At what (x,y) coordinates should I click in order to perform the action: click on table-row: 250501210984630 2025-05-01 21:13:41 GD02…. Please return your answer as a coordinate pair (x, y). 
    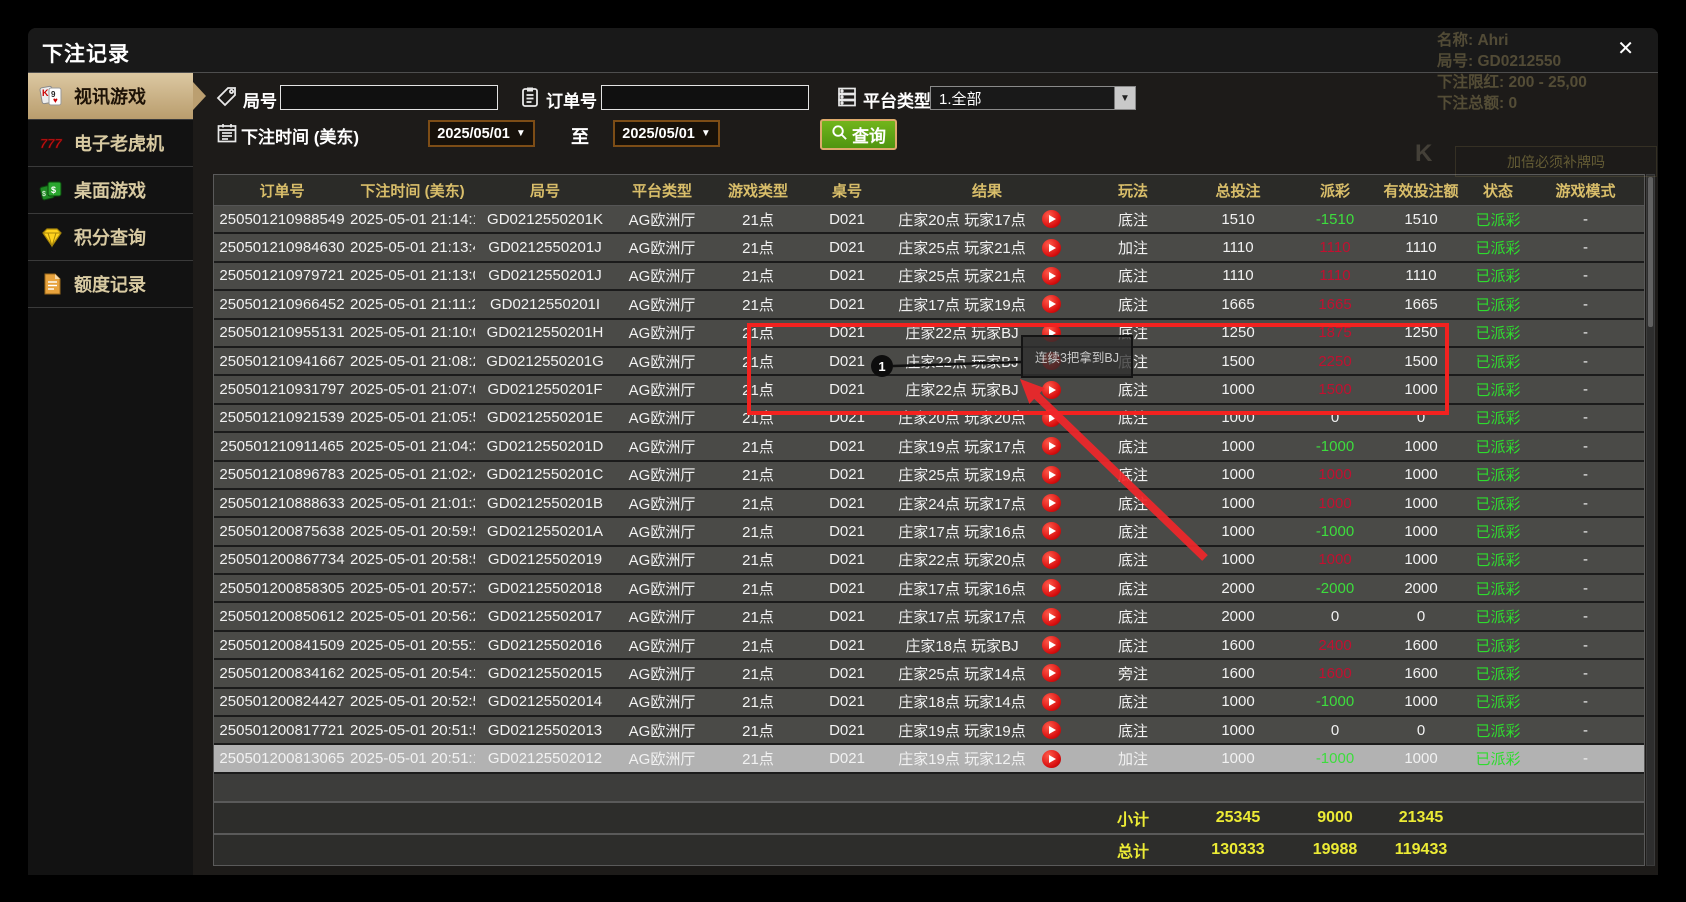
    Looking at the image, I should click on (929, 248).